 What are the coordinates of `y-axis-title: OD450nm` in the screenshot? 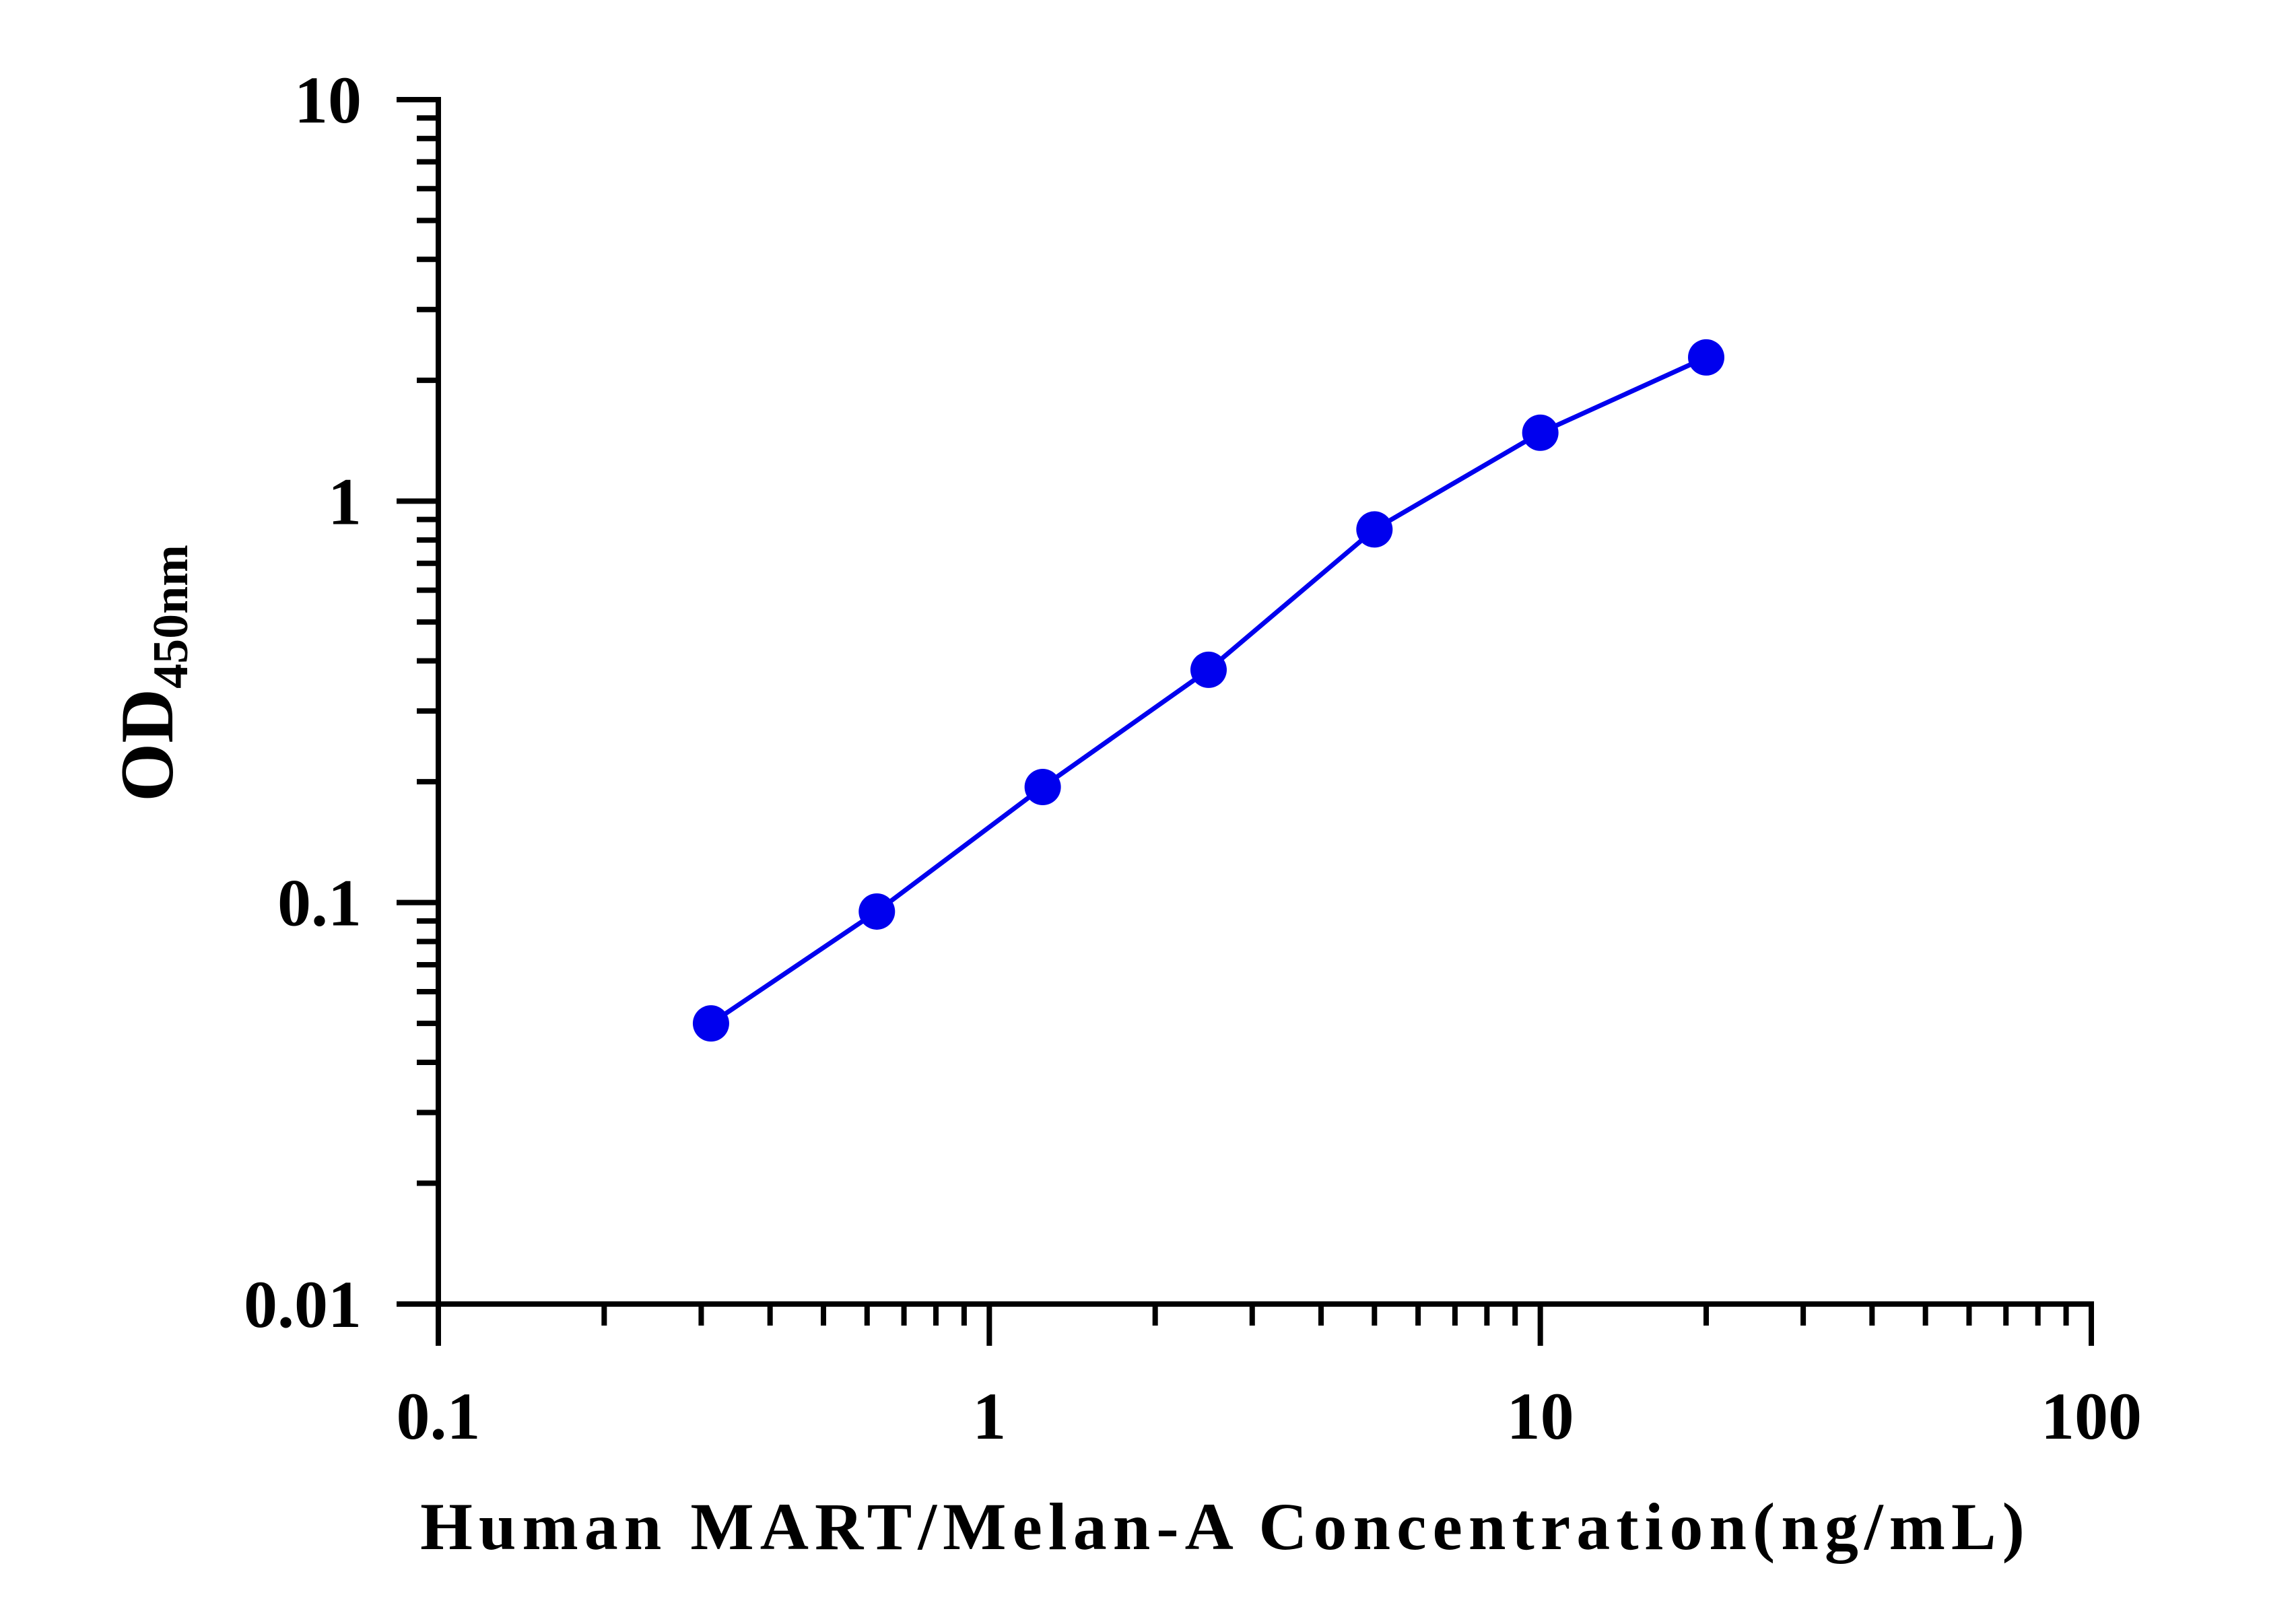 It's located at (152, 673).